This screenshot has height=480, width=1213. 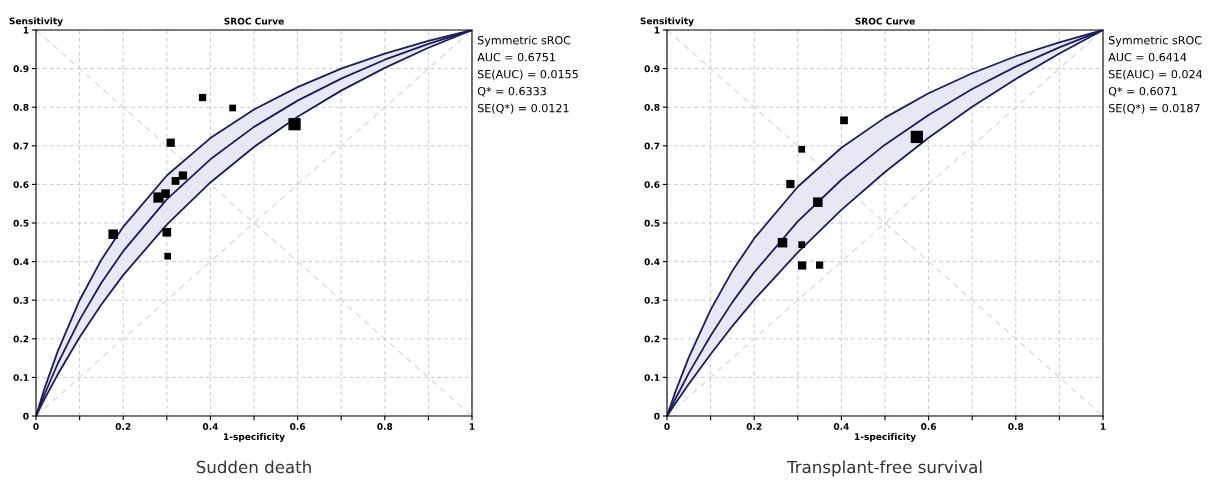 What do you see at coordinates (1154, 108) in the screenshot?
I see `text: SE(Q*) = 0.0187` at bounding box center [1154, 108].